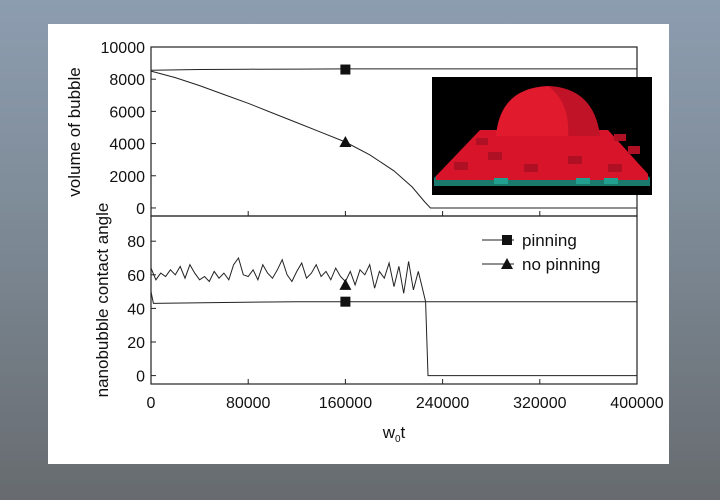 This screenshot has height=500, width=720. Describe the element at coordinates (345, 69) in the screenshot. I see `top-marker-square` at that location.